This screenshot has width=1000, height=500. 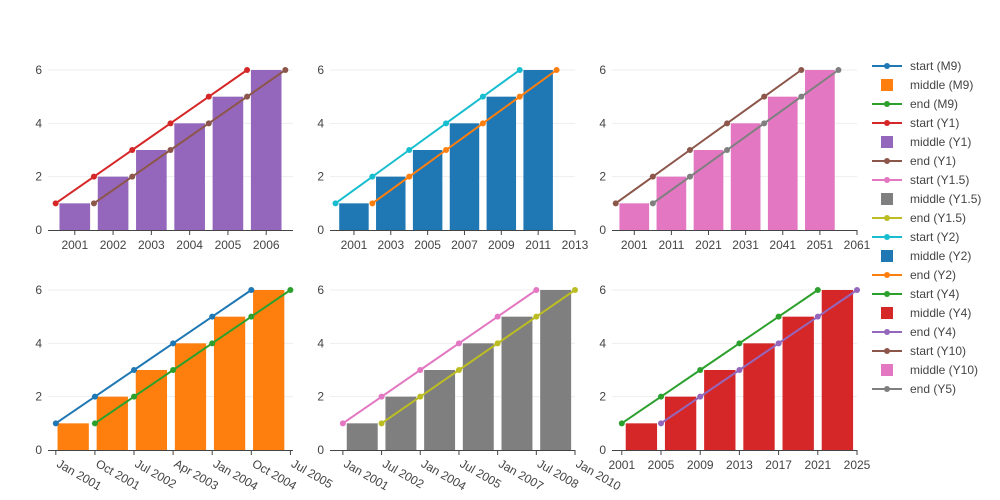 What do you see at coordinates (934, 179) in the screenshot?
I see `legend-item: start (Y1.5)` at bounding box center [934, 179].